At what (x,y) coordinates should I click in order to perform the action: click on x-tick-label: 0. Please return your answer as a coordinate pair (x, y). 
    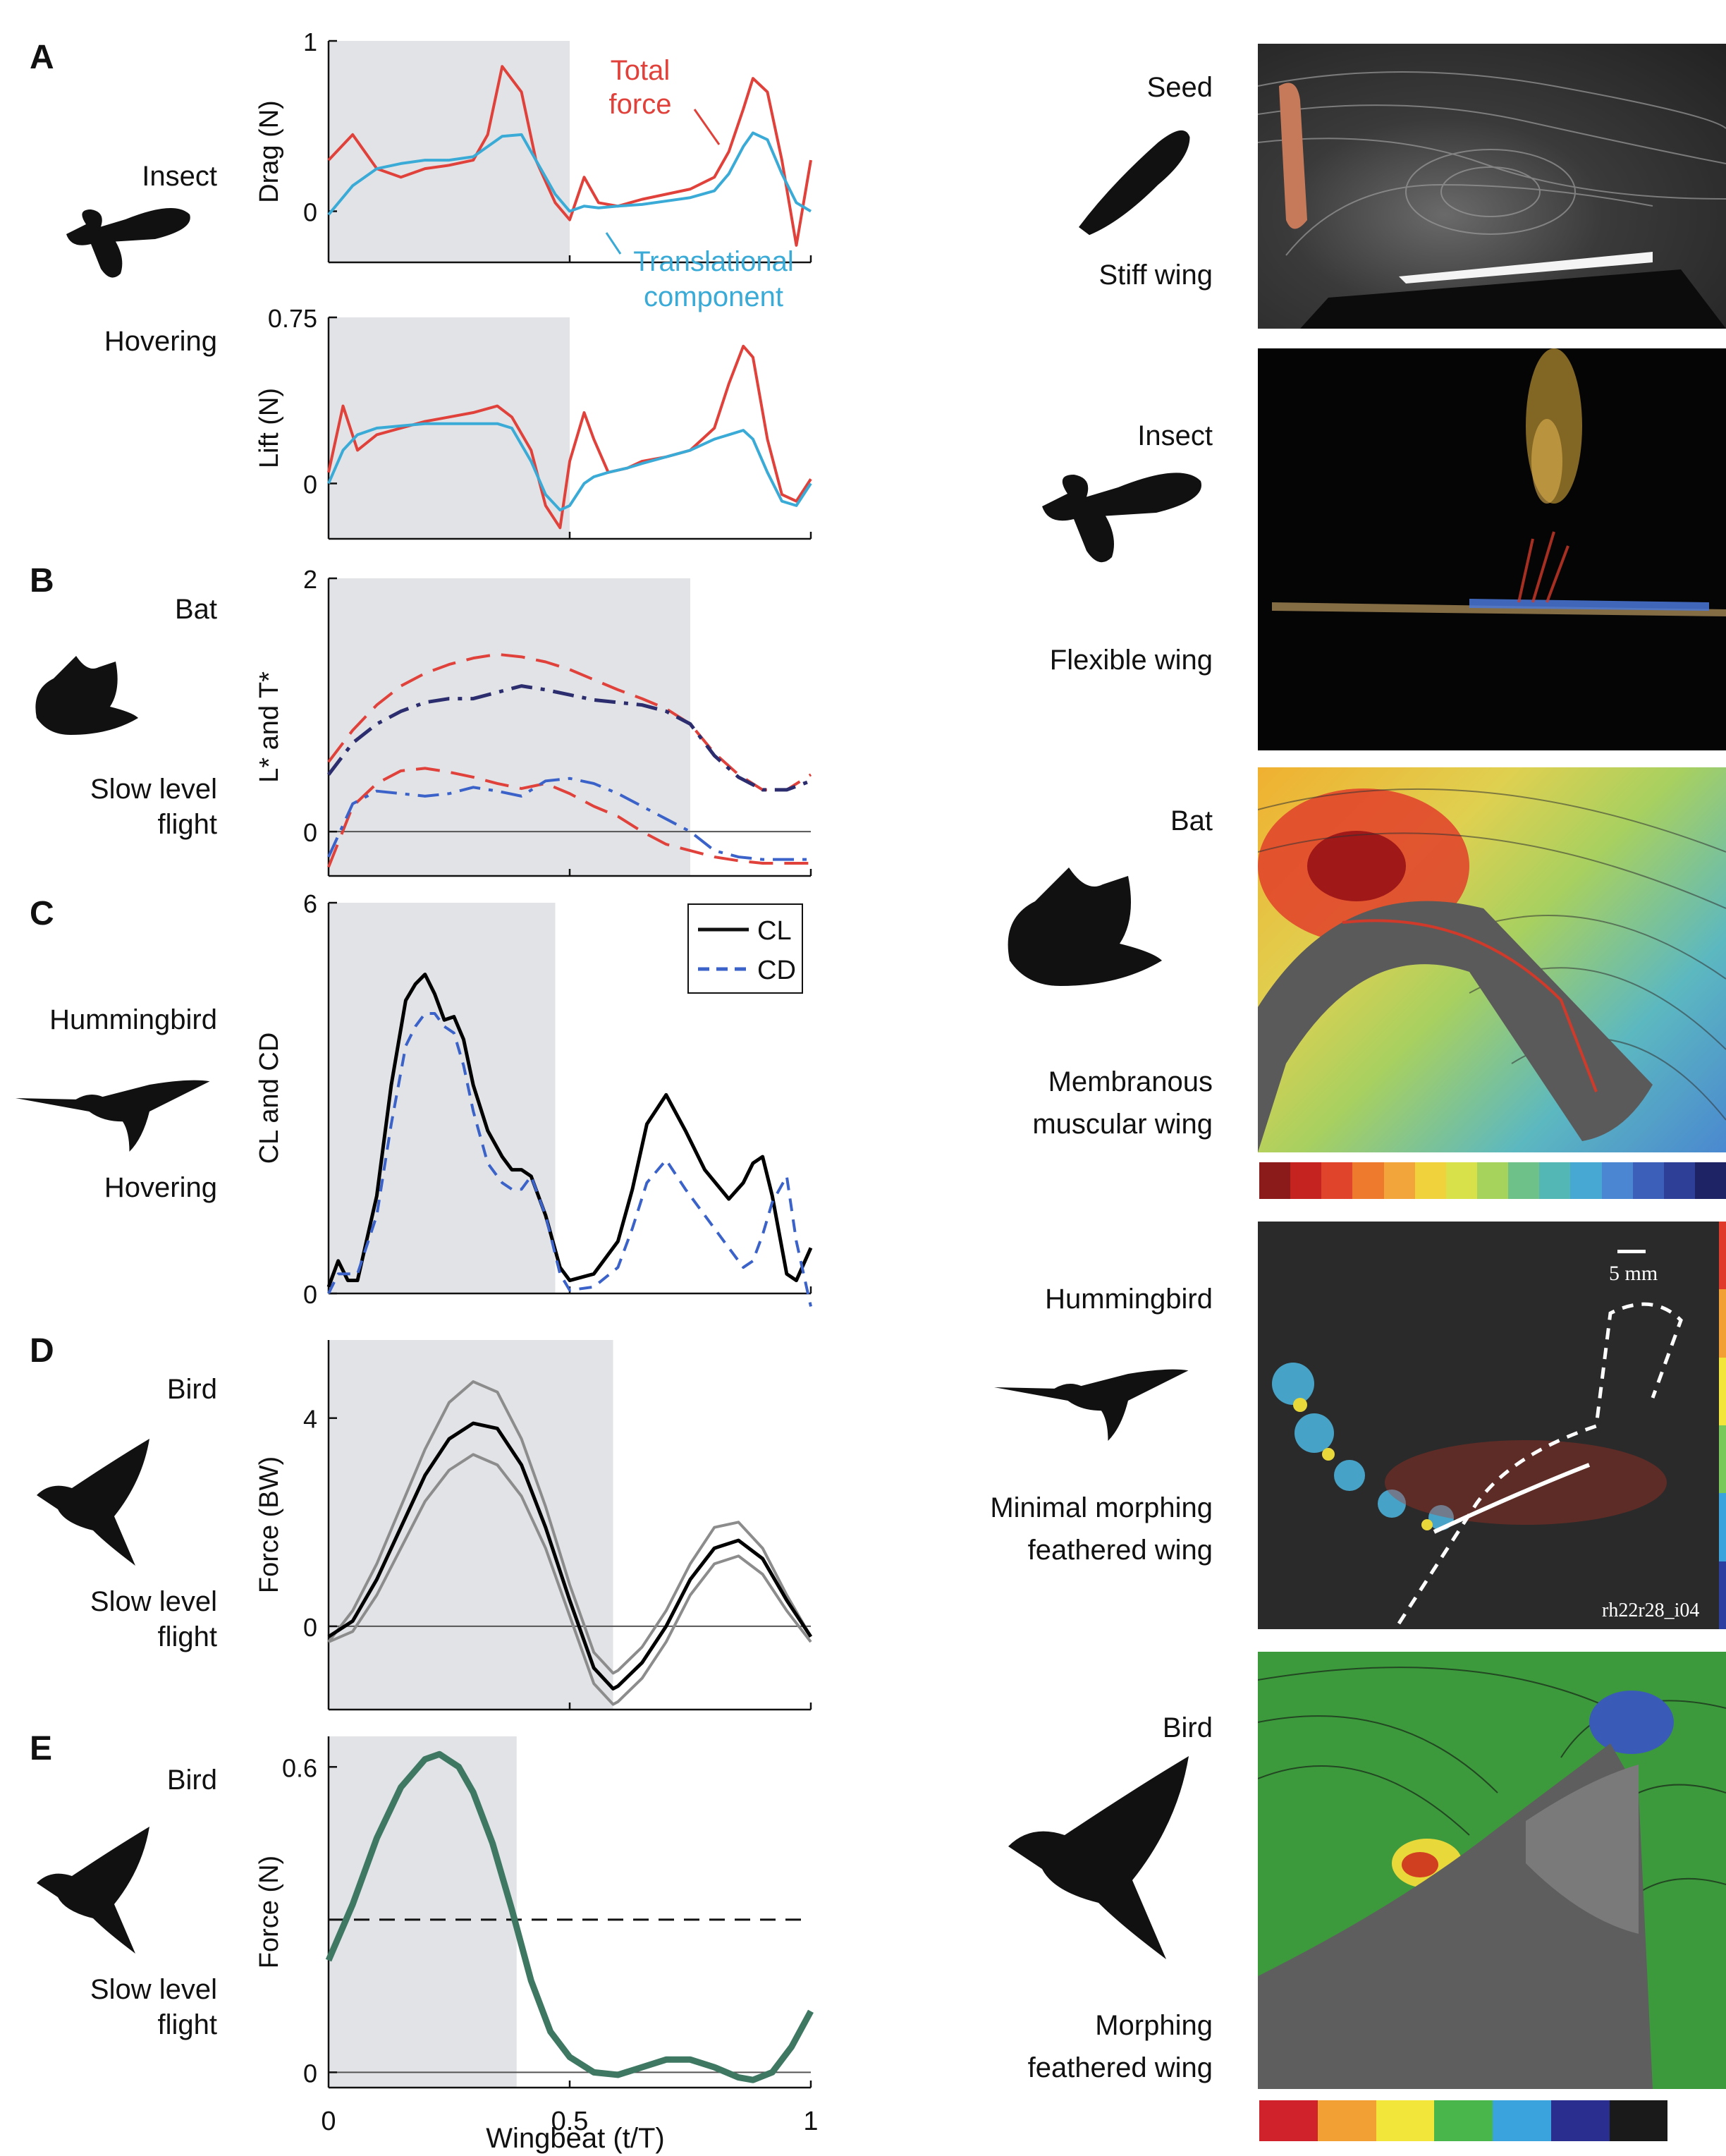
    Looking at the image, I should click on (328, 2121).